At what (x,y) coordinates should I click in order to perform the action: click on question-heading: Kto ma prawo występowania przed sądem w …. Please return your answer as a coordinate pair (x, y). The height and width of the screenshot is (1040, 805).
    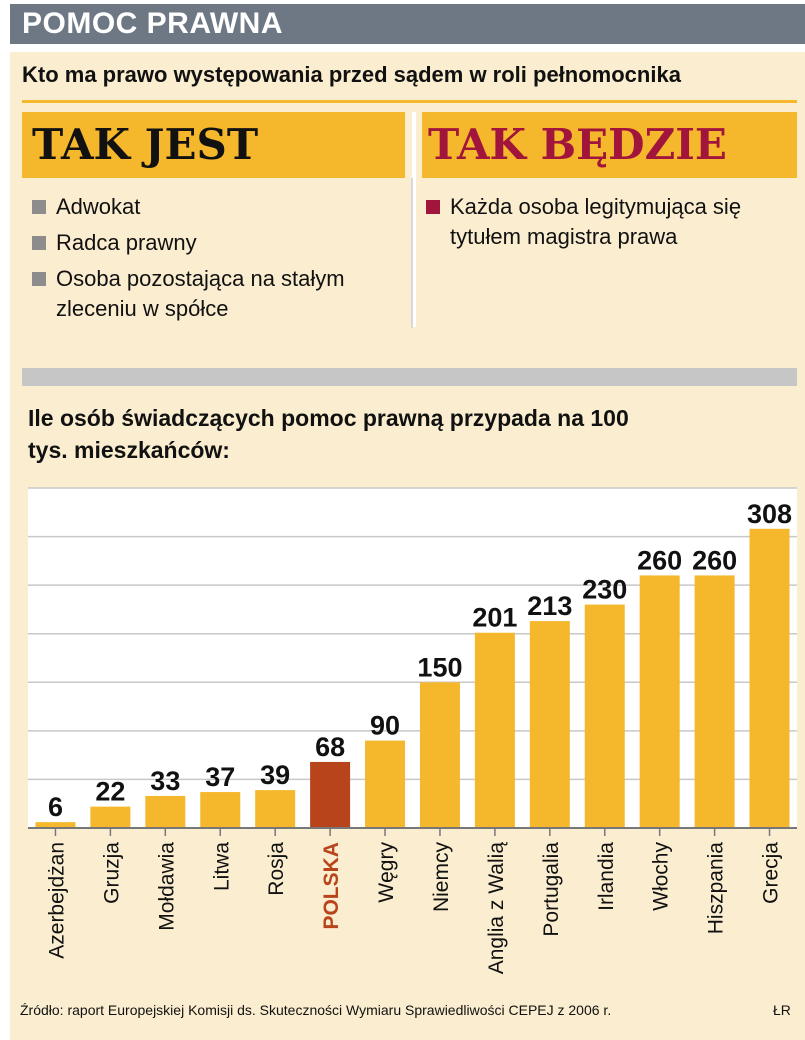
    Looking at the image, I should click on (351, 74).